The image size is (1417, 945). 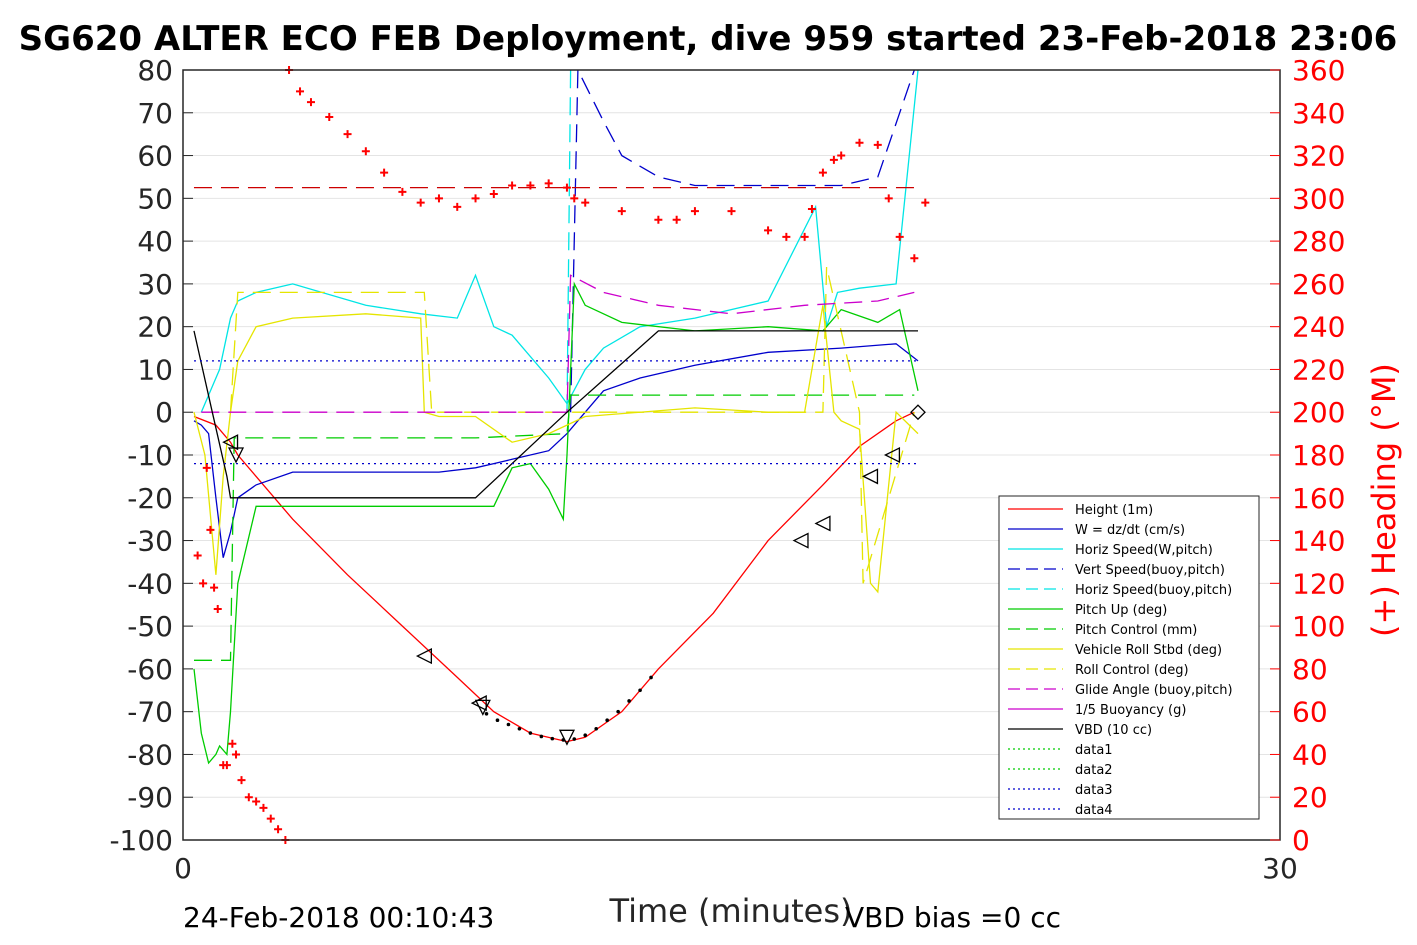 What do you see at coordinates (1148, 650) in the screenshot?
I see `legend-label-vehicle-roll-stbd-deg: Vehicle Roll Stbd (deg)` at bounding box center [1148, 650].